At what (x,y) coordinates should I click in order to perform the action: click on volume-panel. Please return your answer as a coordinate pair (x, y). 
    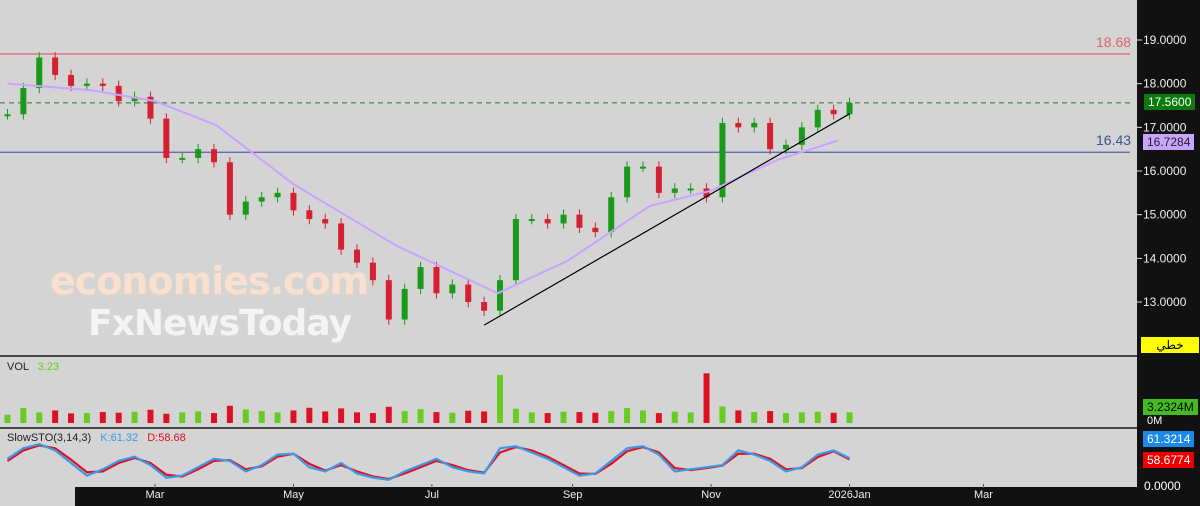
    Looking at the image, I should click on (568, 392).